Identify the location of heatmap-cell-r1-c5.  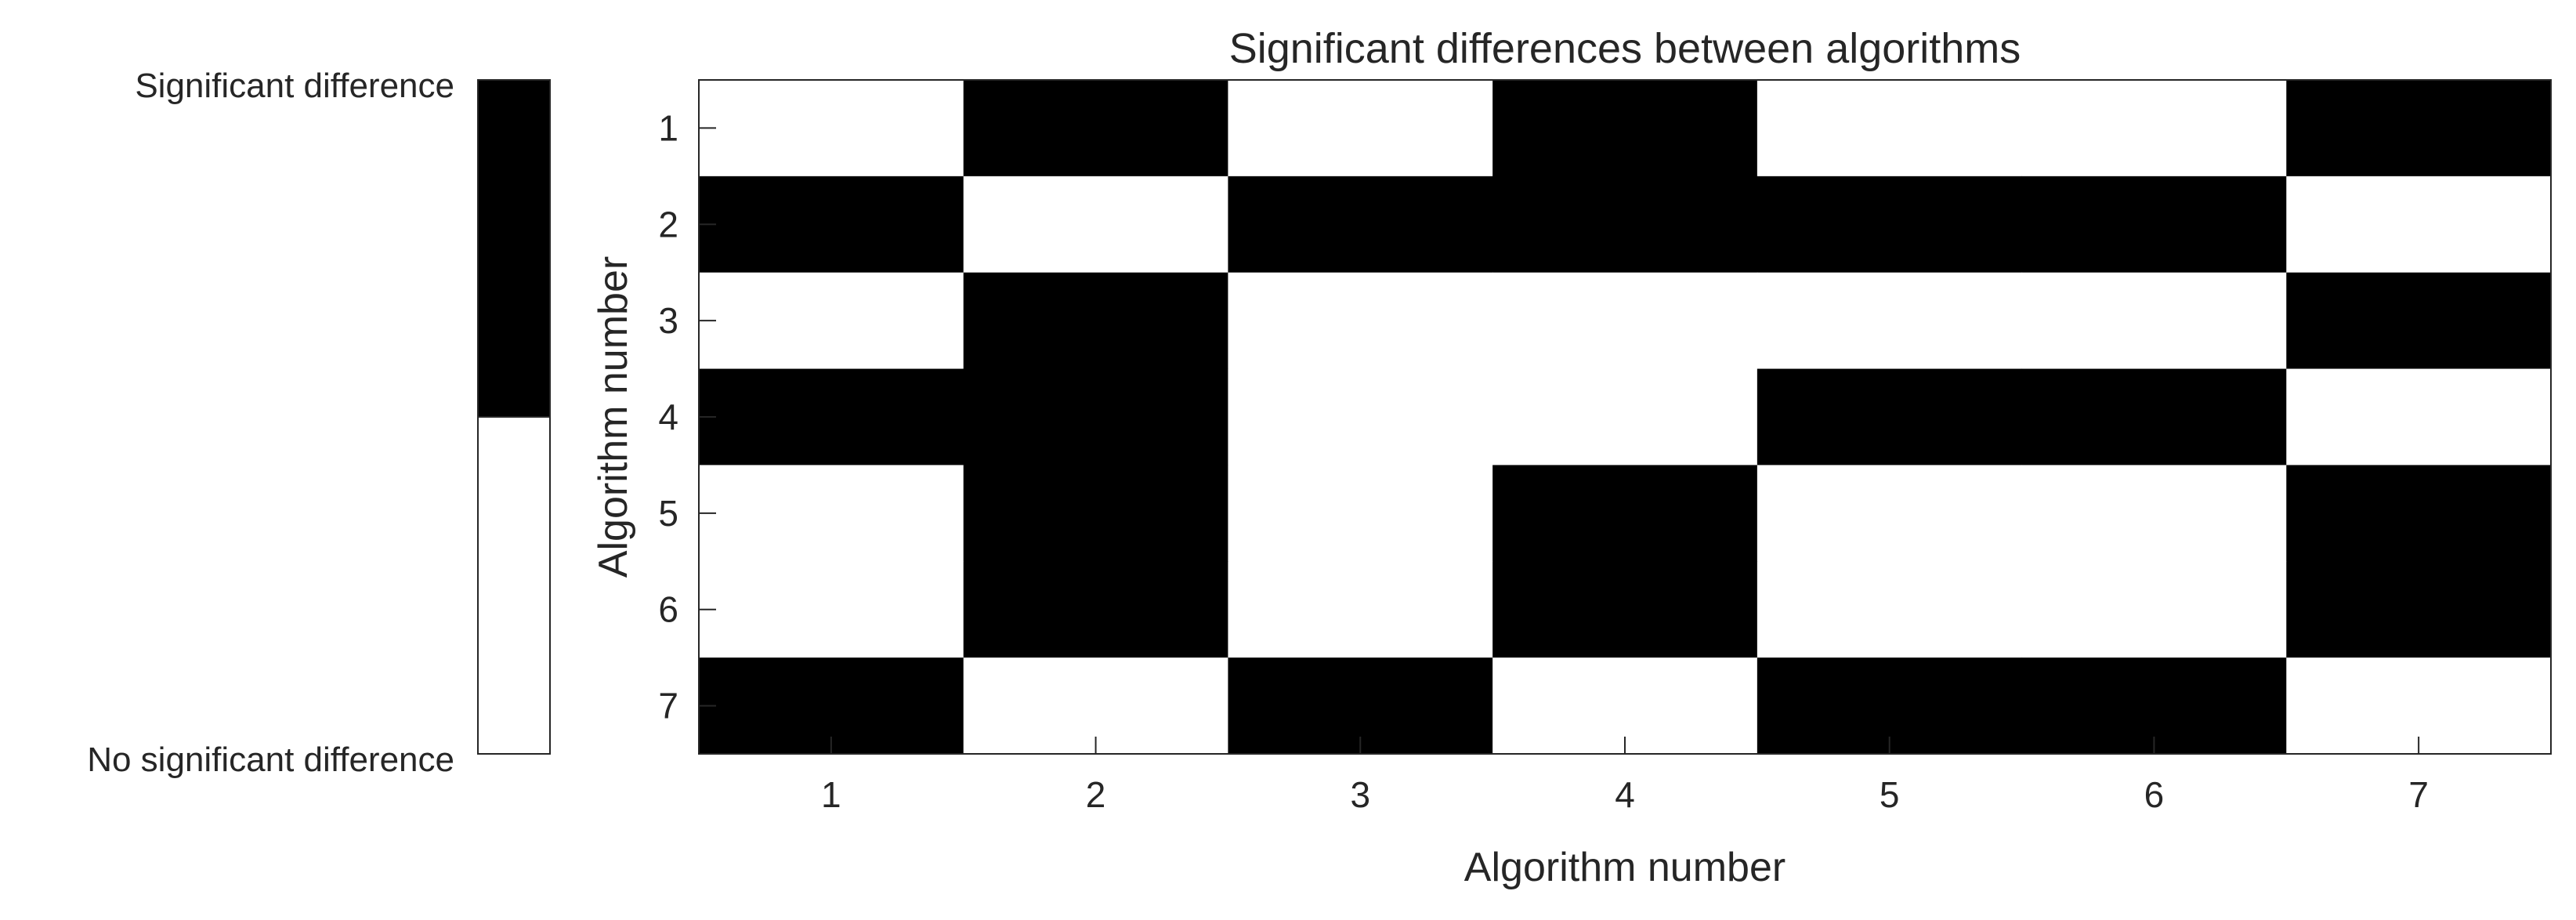
(1890, 129).